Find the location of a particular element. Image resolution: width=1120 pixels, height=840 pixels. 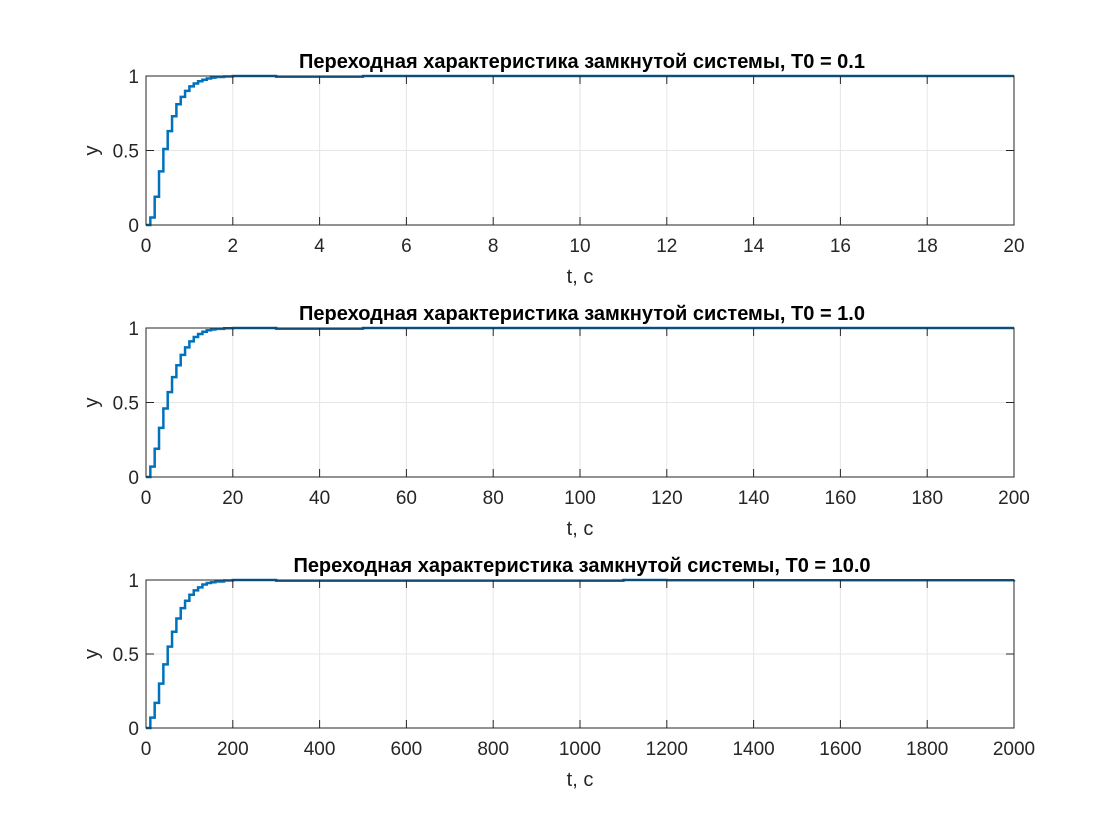

x-tick-label: 12 is located at coordinates (666, 246).